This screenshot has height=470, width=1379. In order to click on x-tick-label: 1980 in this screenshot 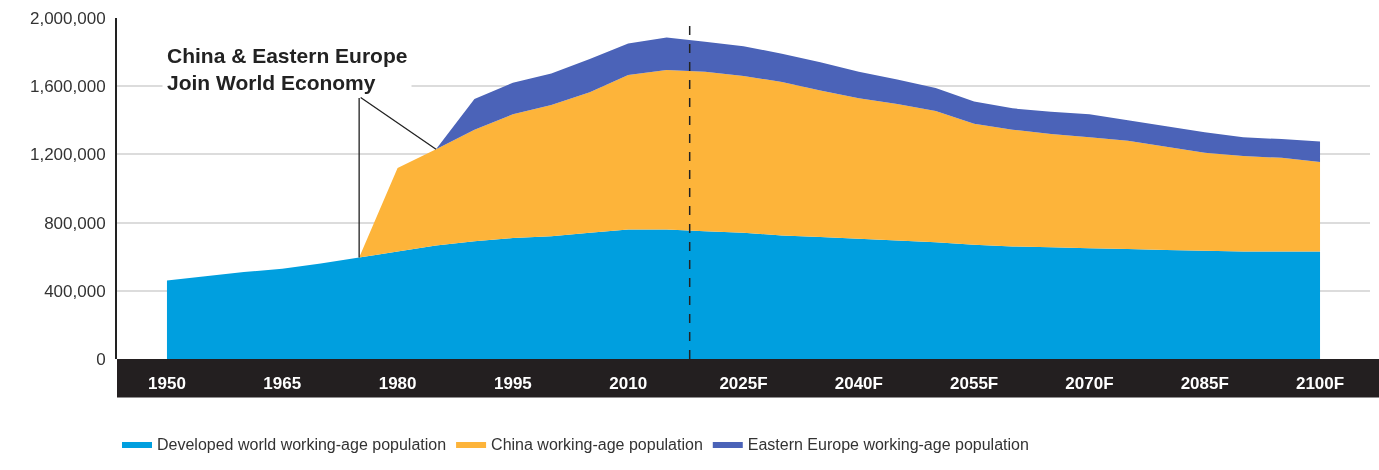, I will do `click(397, 383)`.